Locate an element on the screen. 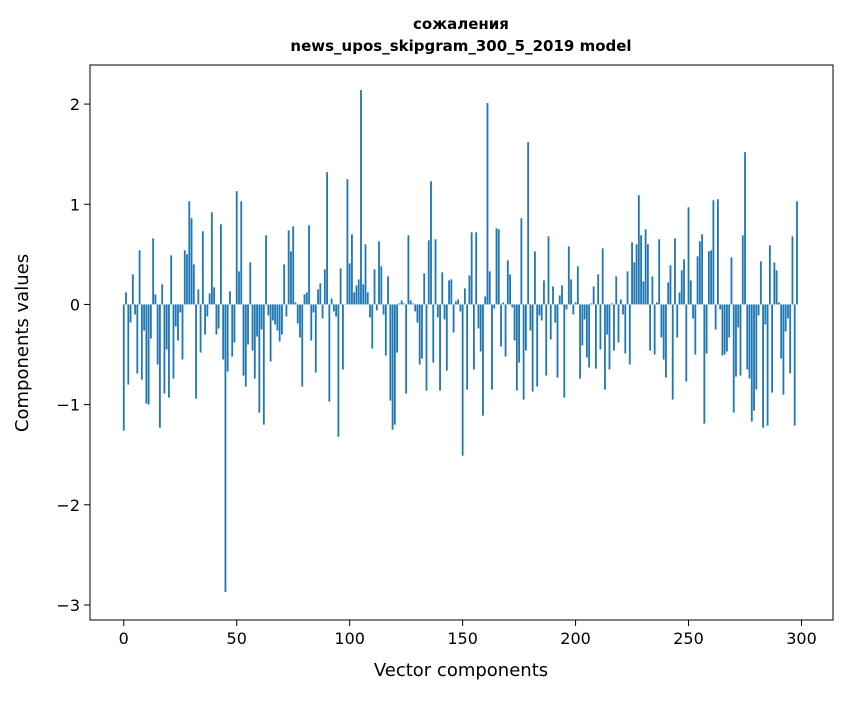 The width and height of the screenshot is (847, 701). y-tick-label: 2 is located at coordinates (75, 104).